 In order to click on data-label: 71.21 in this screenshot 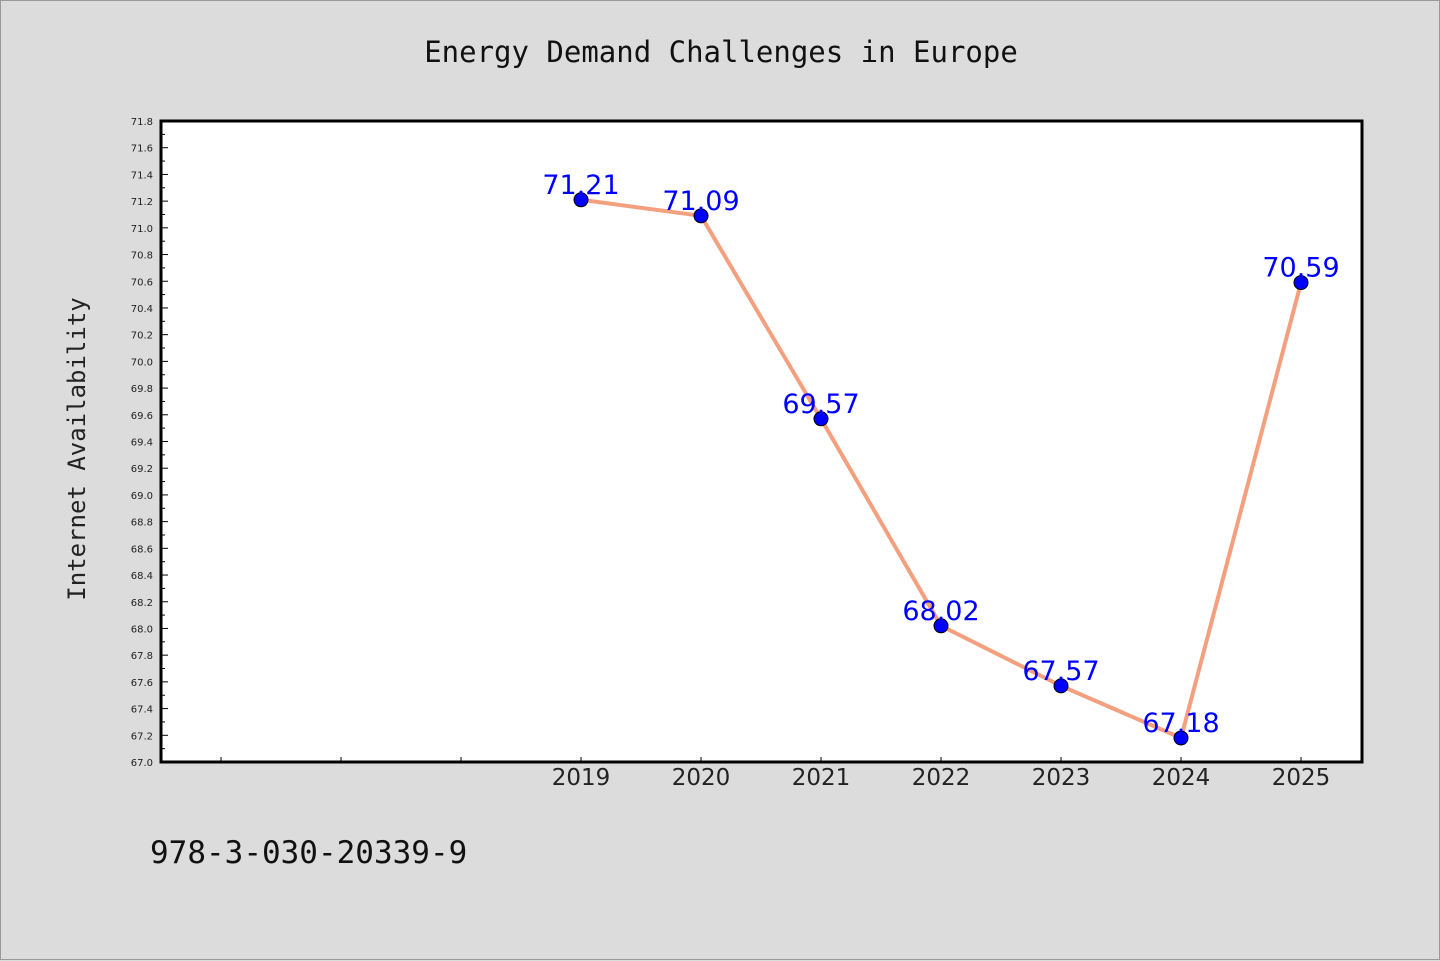, I will do `click(580, 185)`.